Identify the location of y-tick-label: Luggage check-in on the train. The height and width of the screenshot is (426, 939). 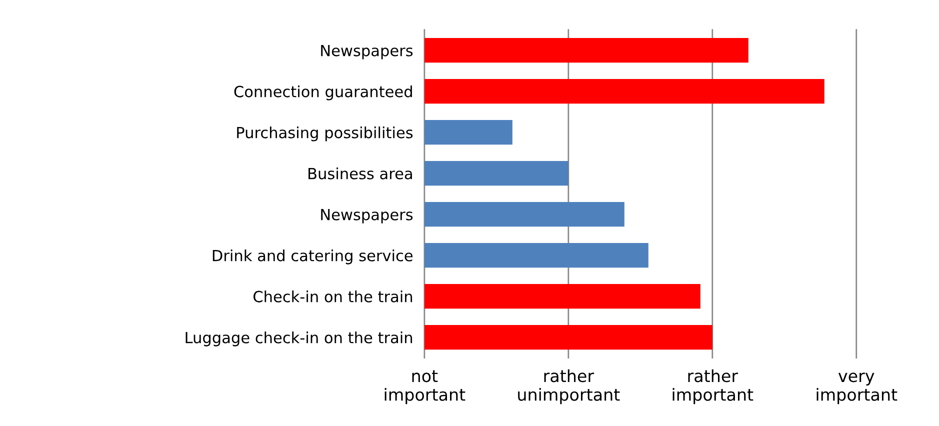
(299, 339).